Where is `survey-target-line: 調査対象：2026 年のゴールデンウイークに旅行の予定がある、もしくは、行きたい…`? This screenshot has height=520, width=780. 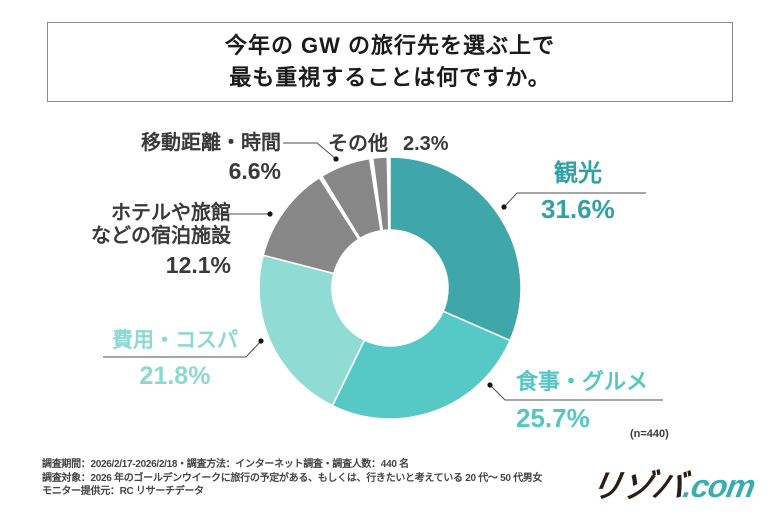 survey-target-line: 調査対象：2026 年のゴールデンウイークに旅行の予定がある、もしくは、行きたい… is located at coordinates (292, 478).